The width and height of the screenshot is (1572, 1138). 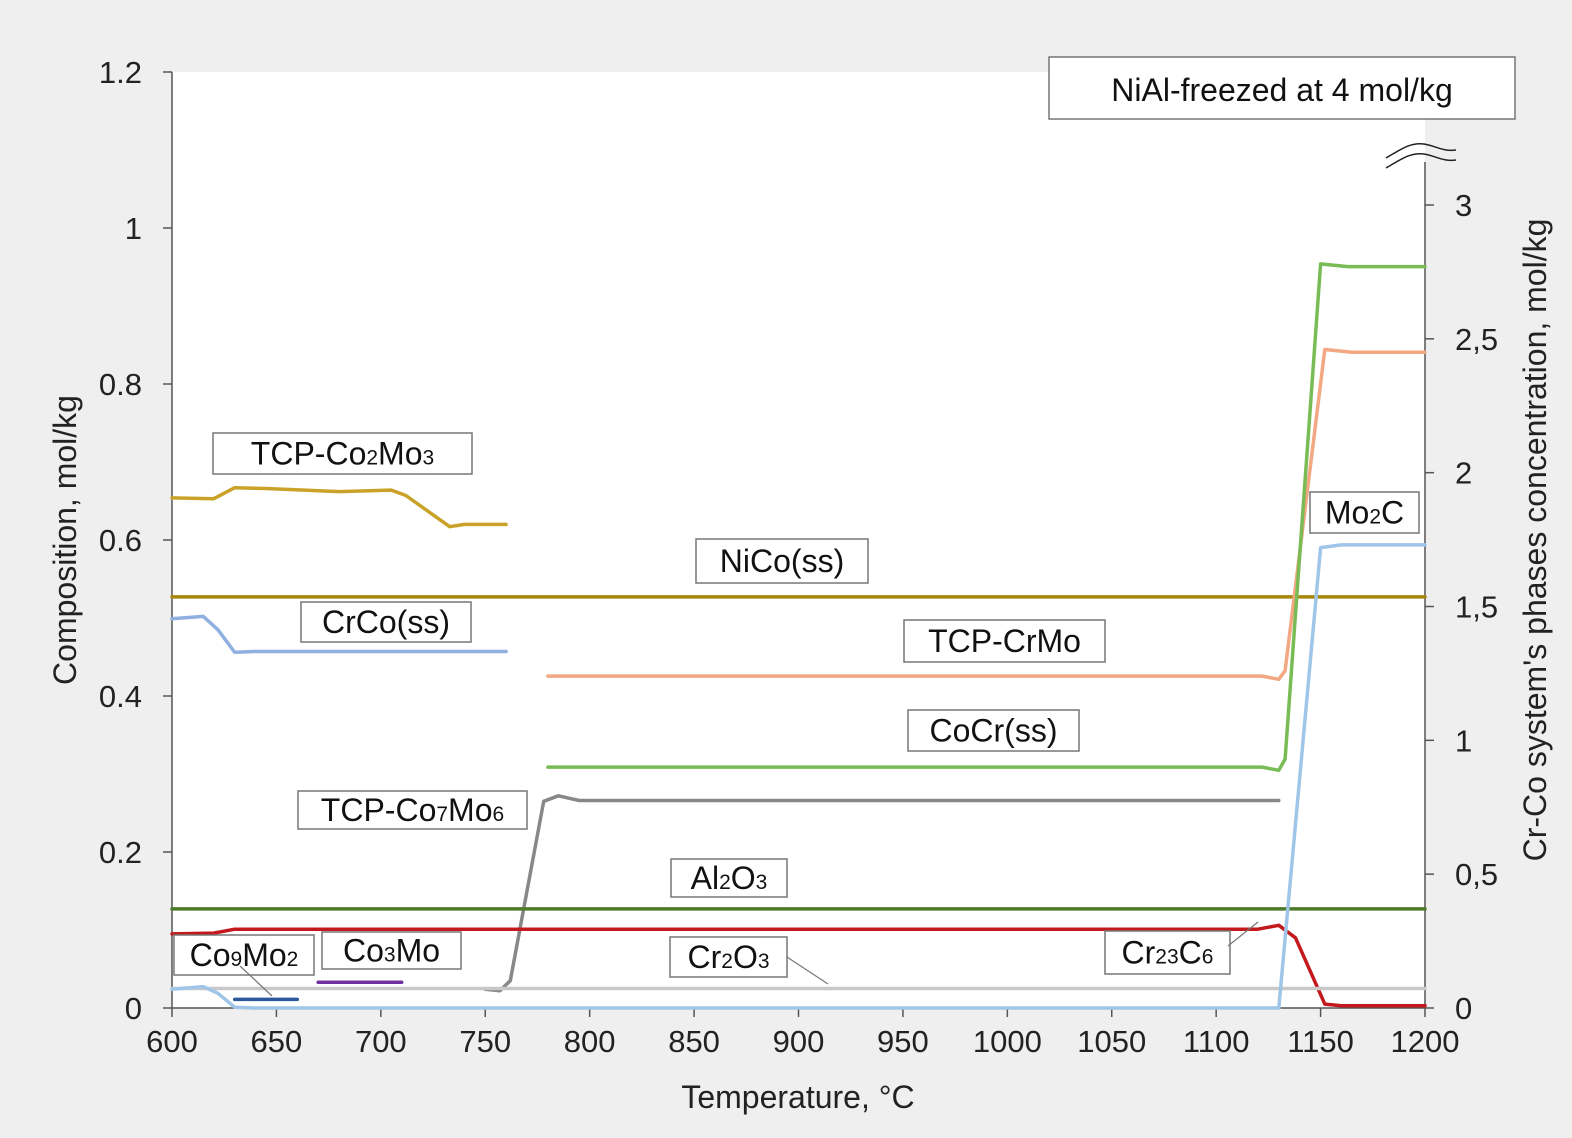 What do you see at coordinates (172, 1041) in the screenshot?
I see `x-tick-label: 600` at bounding box center [172, 1041].